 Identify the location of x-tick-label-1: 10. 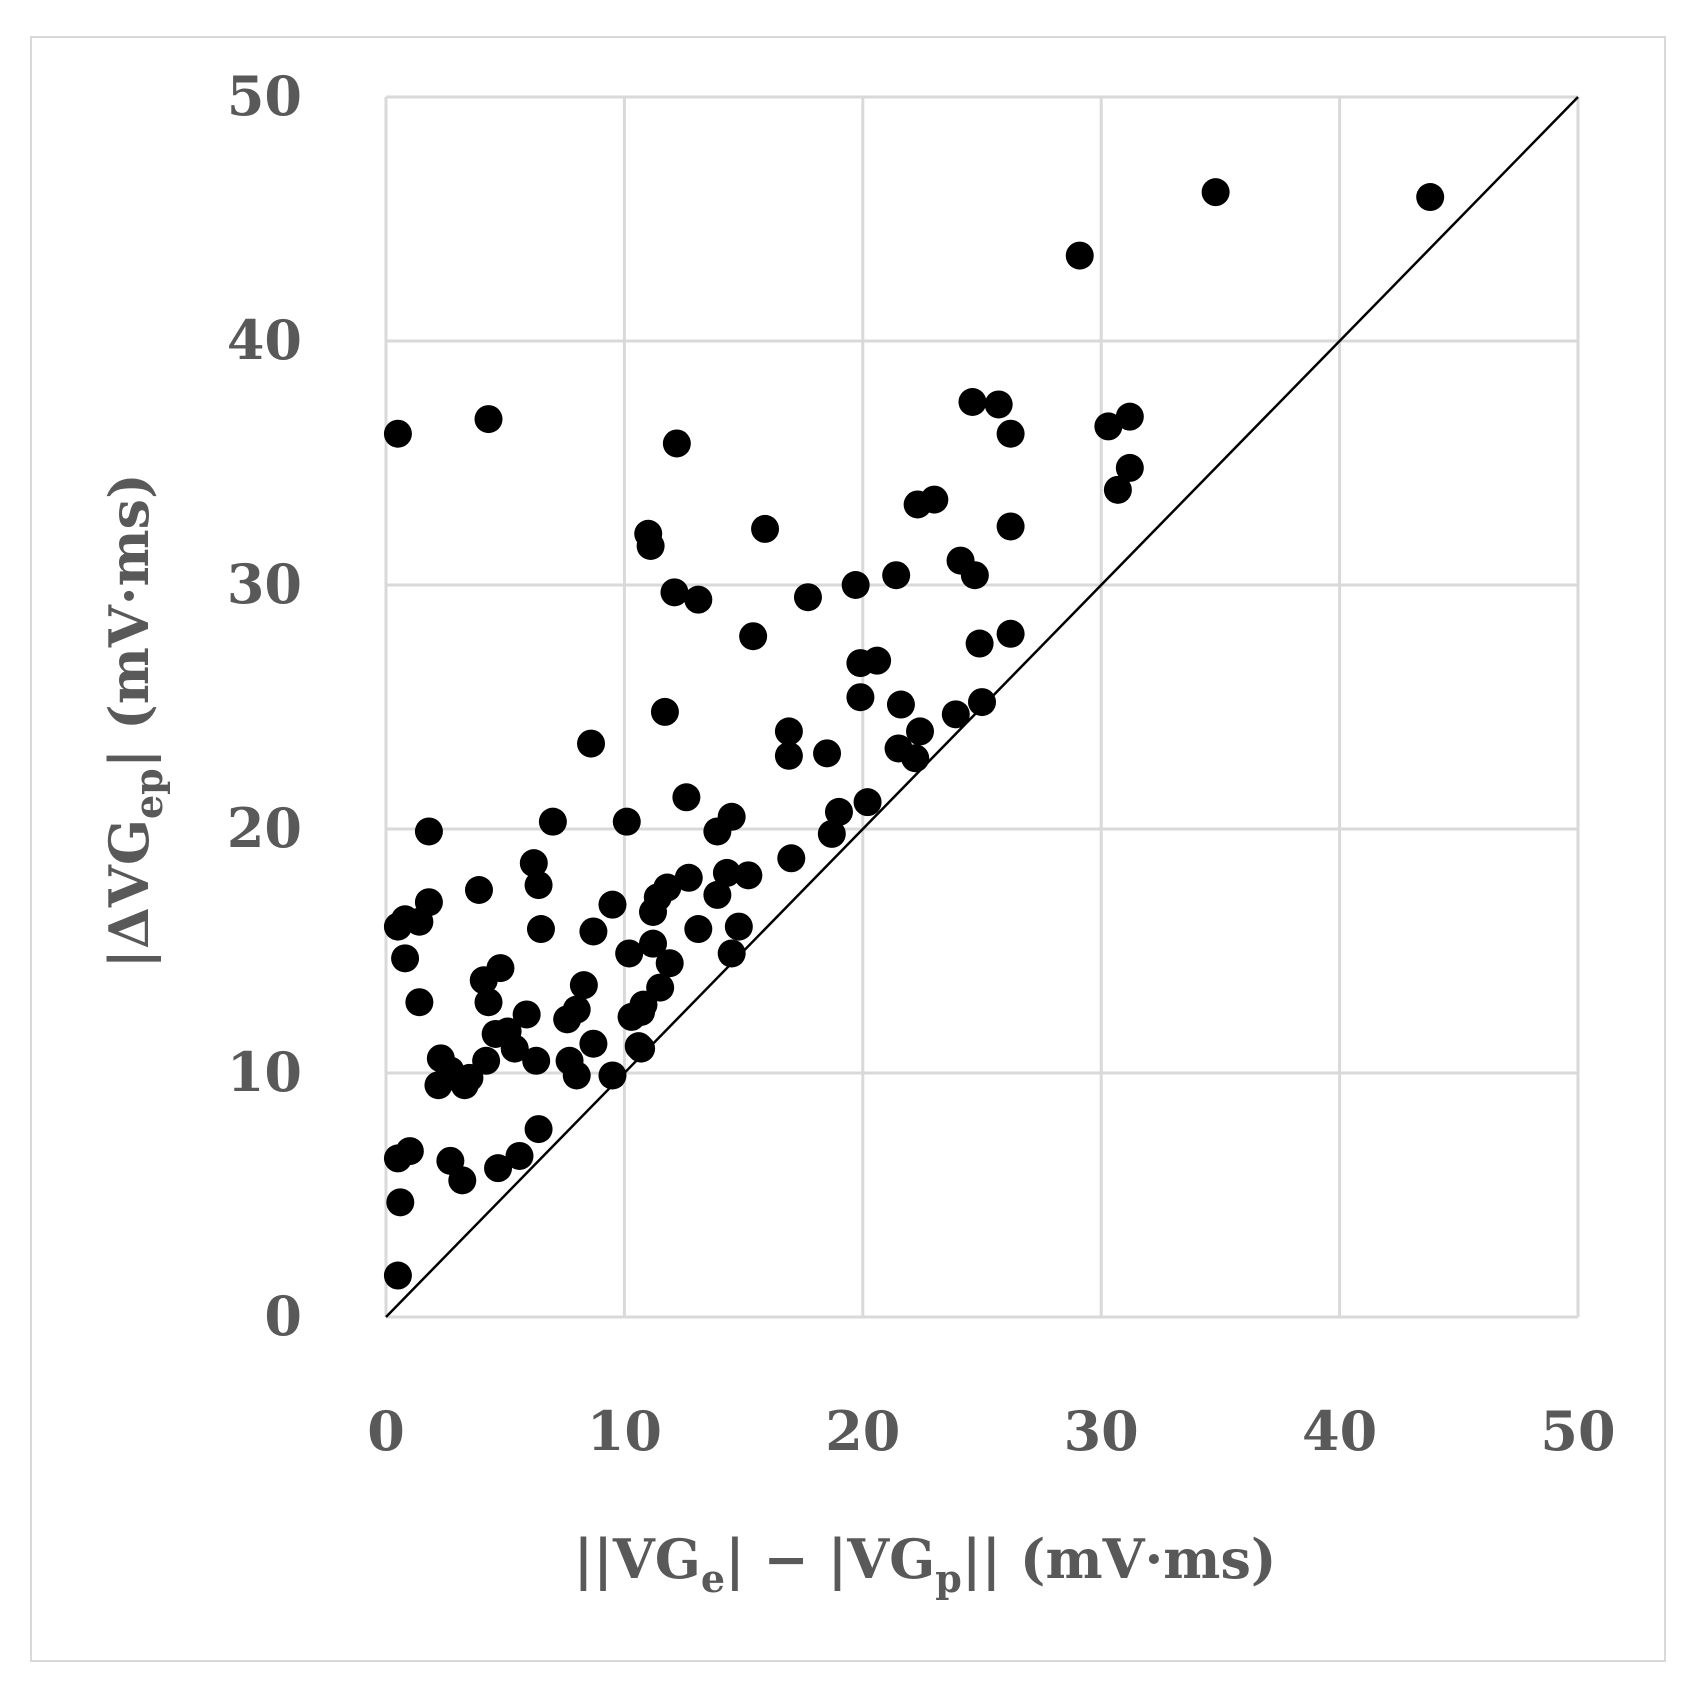
(624, 1431).